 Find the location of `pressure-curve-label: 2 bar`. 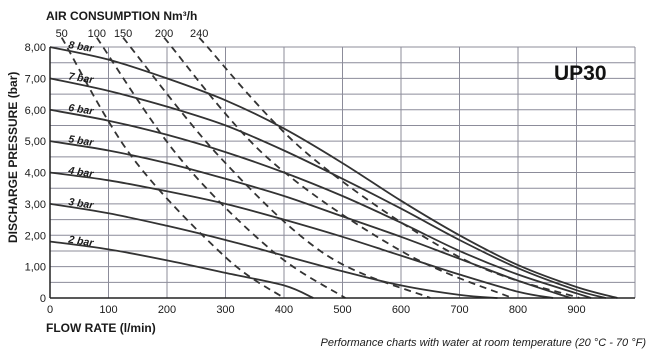

pressure-curve-label: 2 bar is located at coordinates (81, 241).